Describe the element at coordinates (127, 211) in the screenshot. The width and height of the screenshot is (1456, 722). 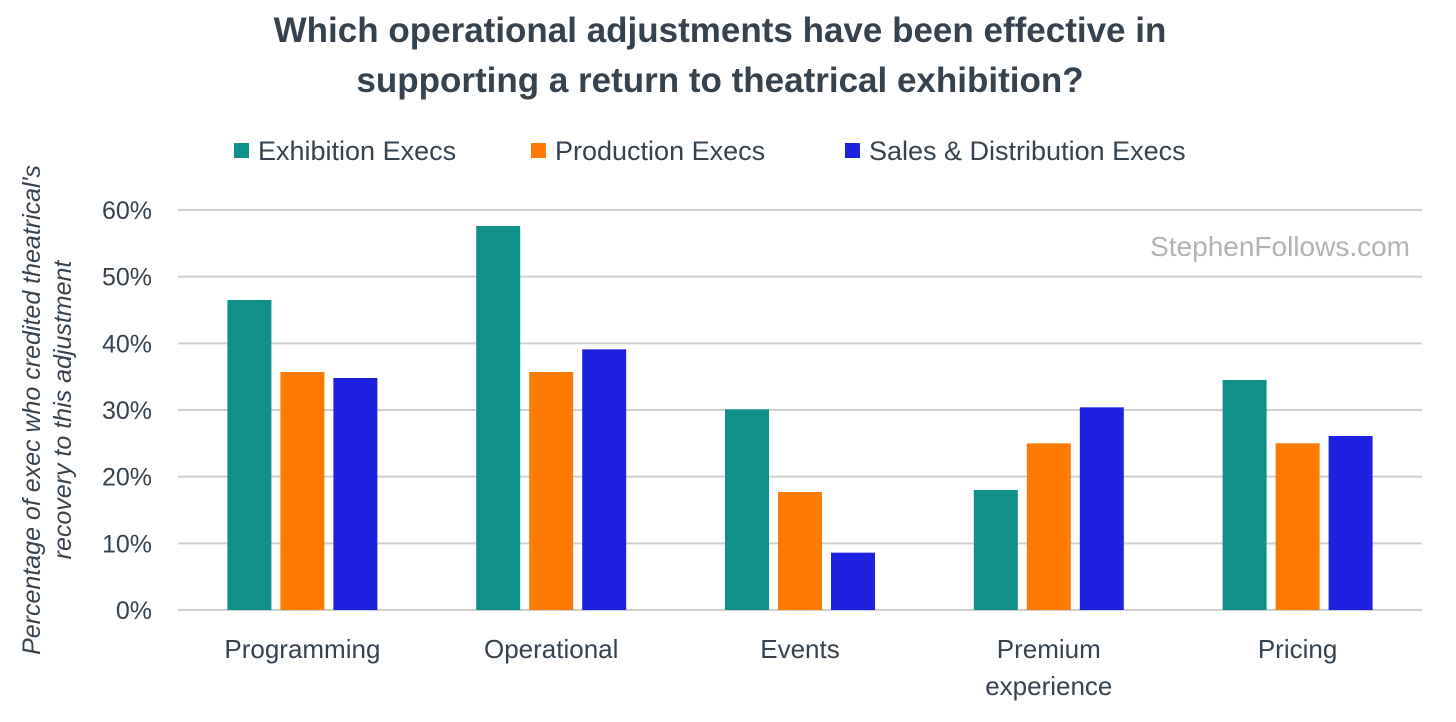
I see `y-tick-label: 60%` at that location.